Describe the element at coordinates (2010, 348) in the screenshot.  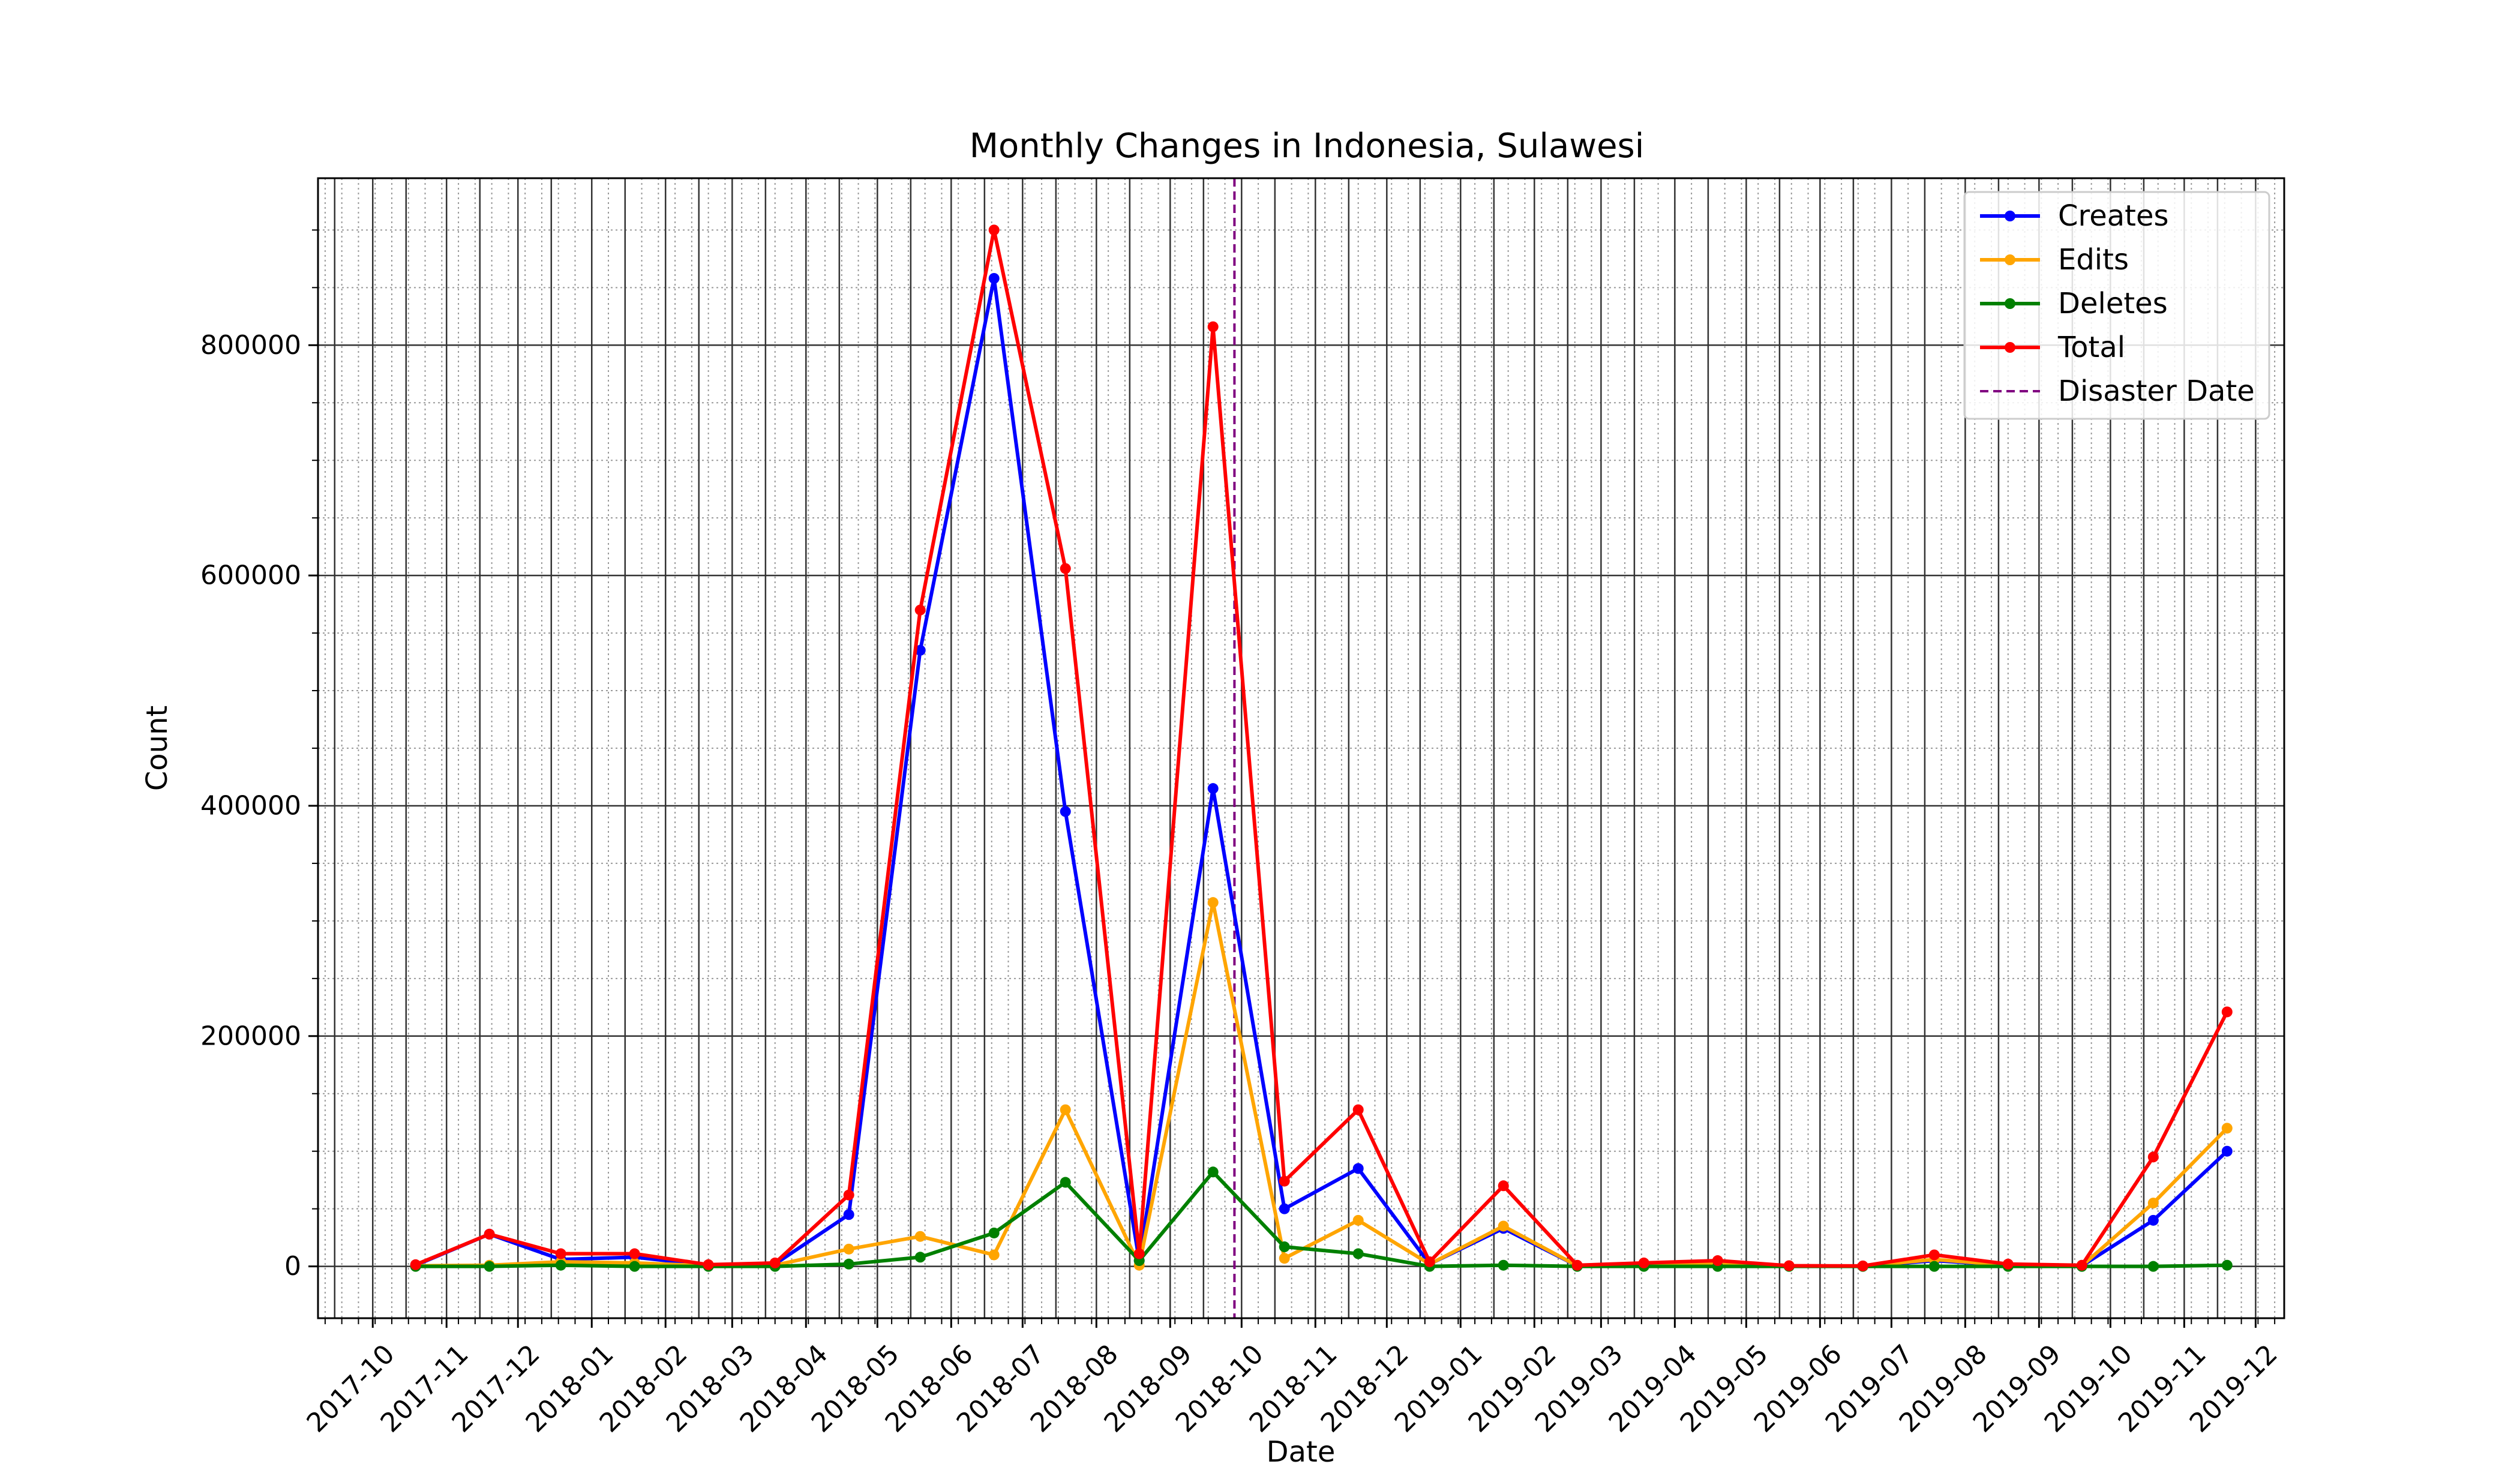
I see `legend-marker-total` at that location.